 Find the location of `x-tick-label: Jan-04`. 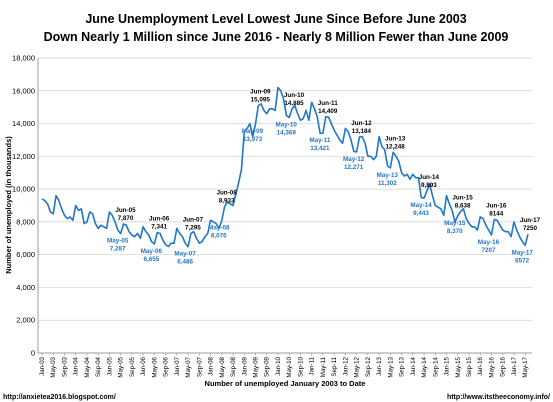

x-tick-label: Jan-04 is located at coordinates (76, 365).